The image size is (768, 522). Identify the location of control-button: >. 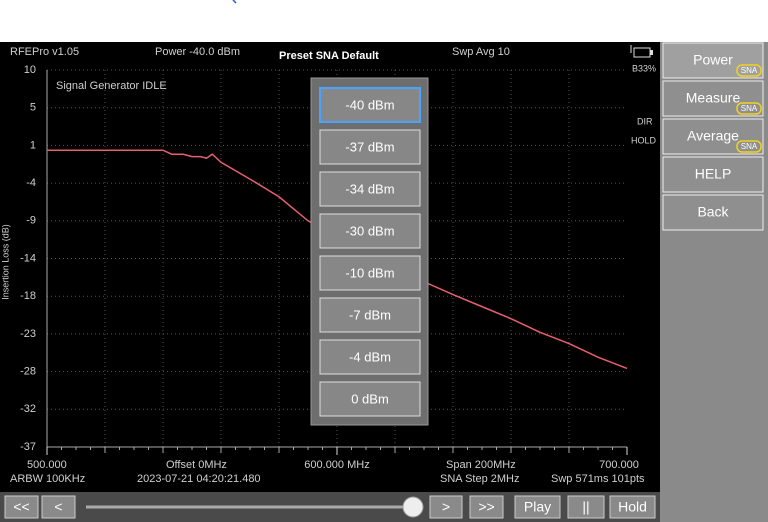
(446, 507).